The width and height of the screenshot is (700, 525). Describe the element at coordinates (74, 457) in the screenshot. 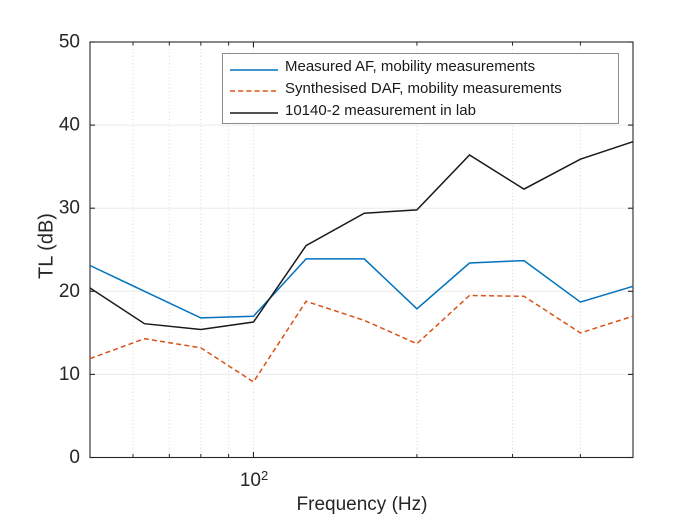

I see `y-tick-label-0: 0` at that location.